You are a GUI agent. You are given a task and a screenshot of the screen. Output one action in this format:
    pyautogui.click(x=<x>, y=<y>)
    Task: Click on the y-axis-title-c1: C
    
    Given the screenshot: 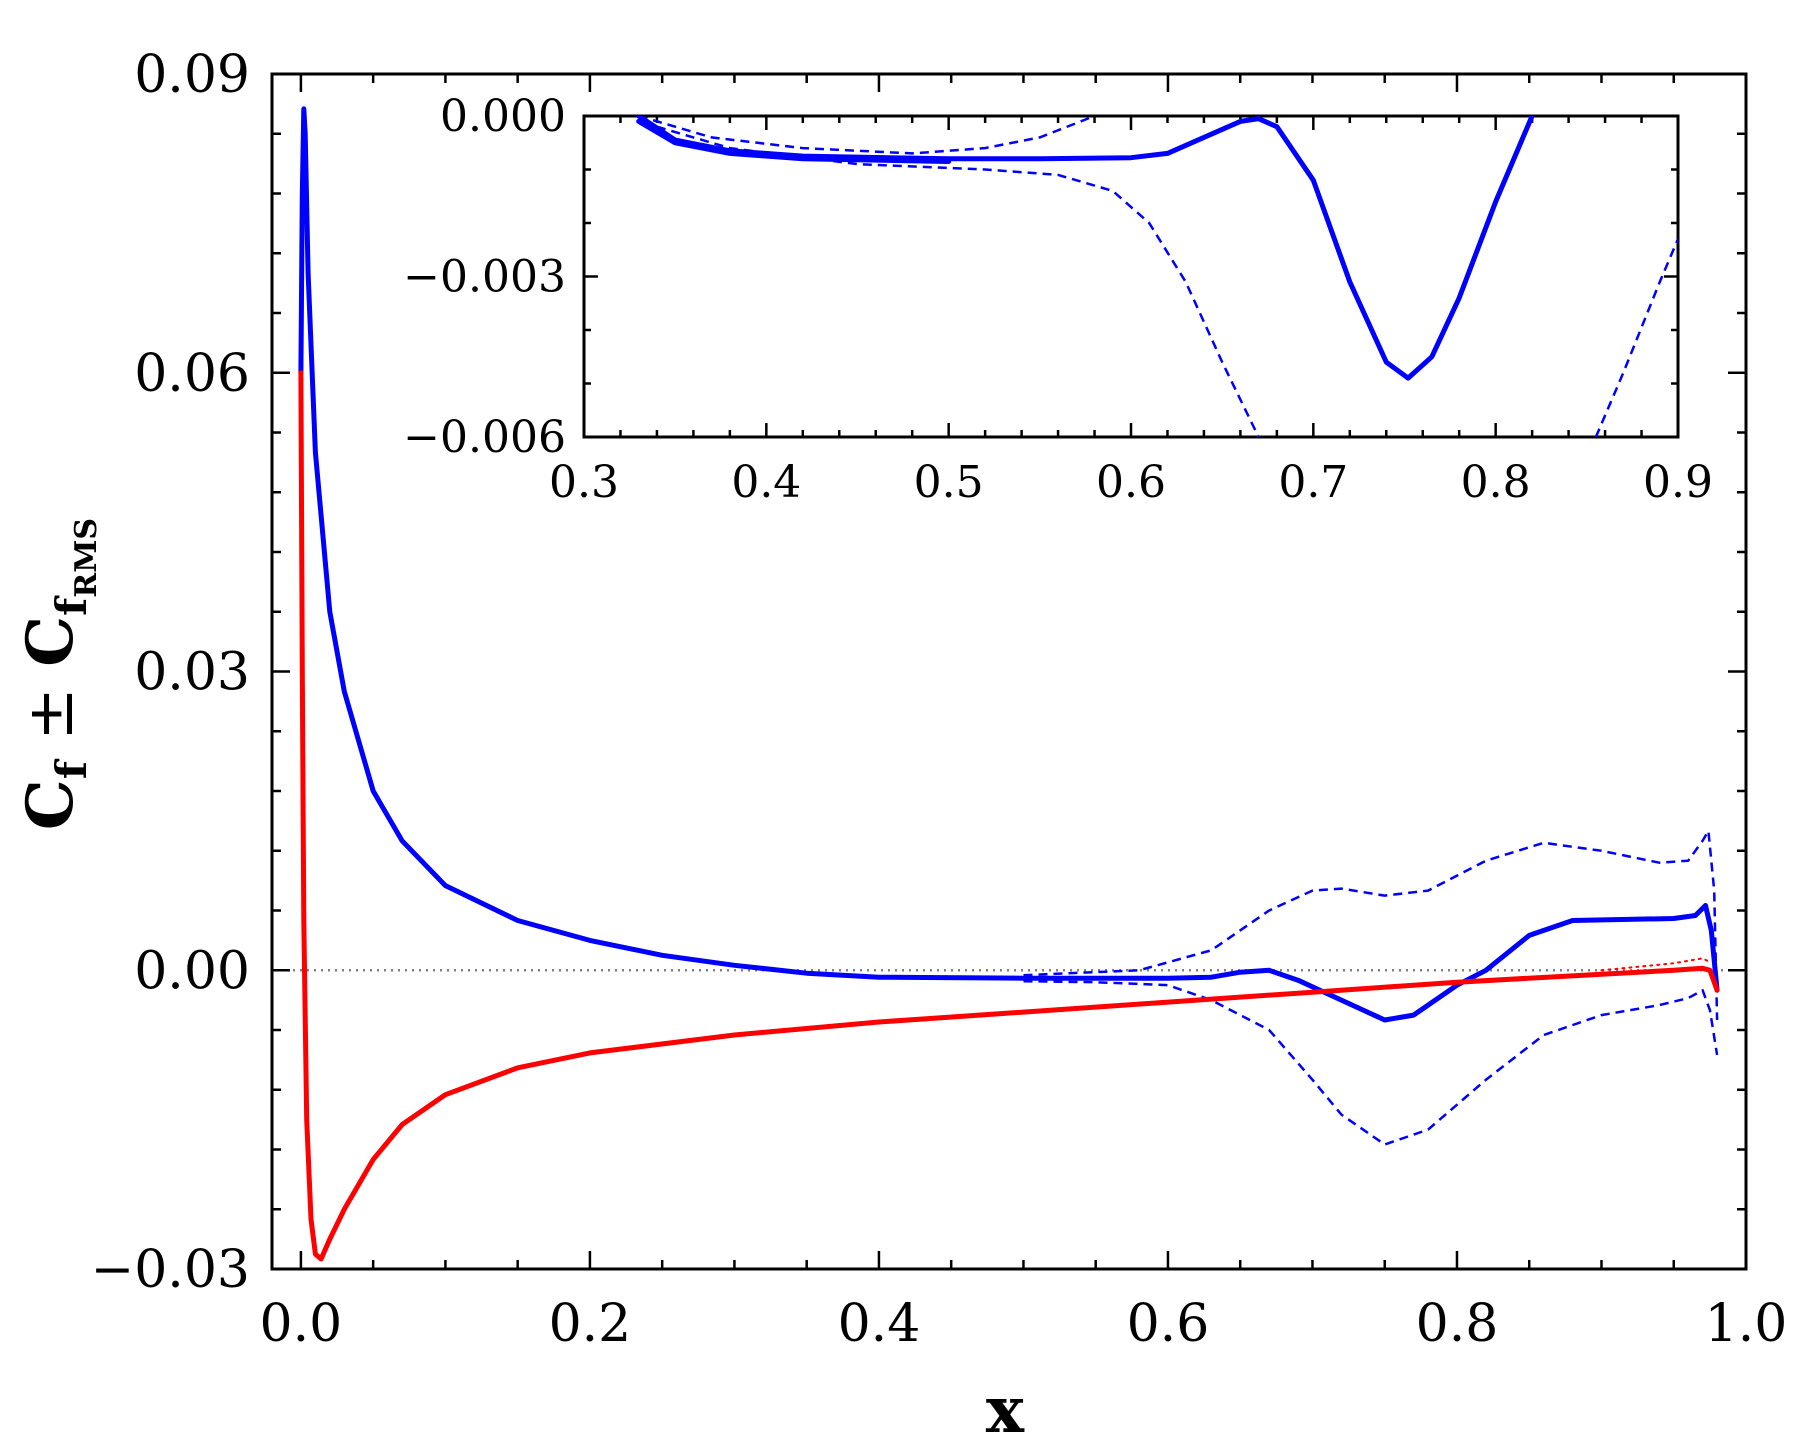 What is the action you would take?
    pyautogui.click(x=50, y=804)
    